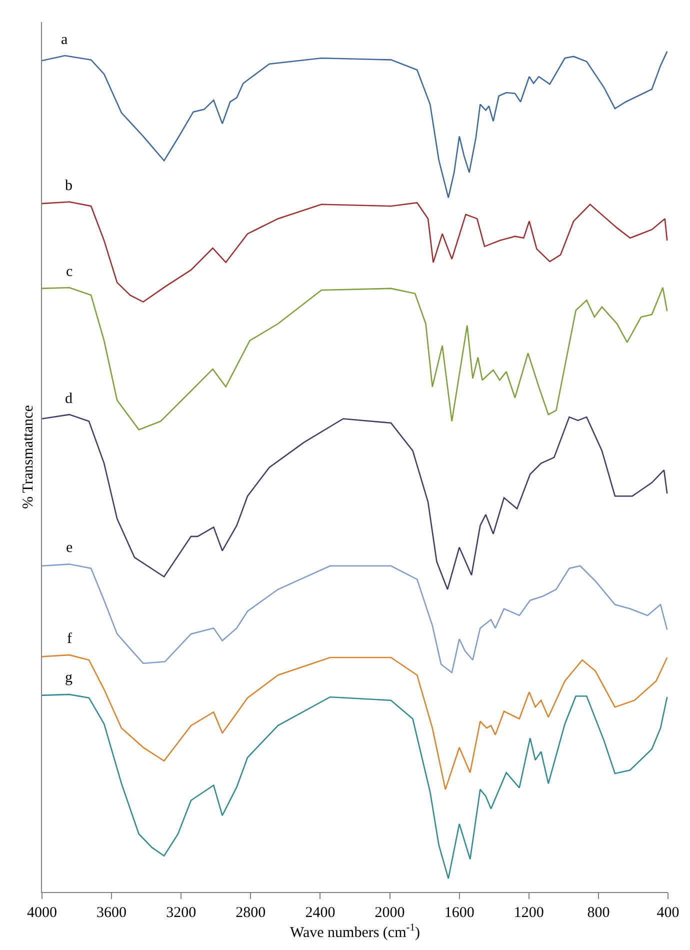 The image size is (690, 950). I want to click on series-label: g, so click(69, 678).